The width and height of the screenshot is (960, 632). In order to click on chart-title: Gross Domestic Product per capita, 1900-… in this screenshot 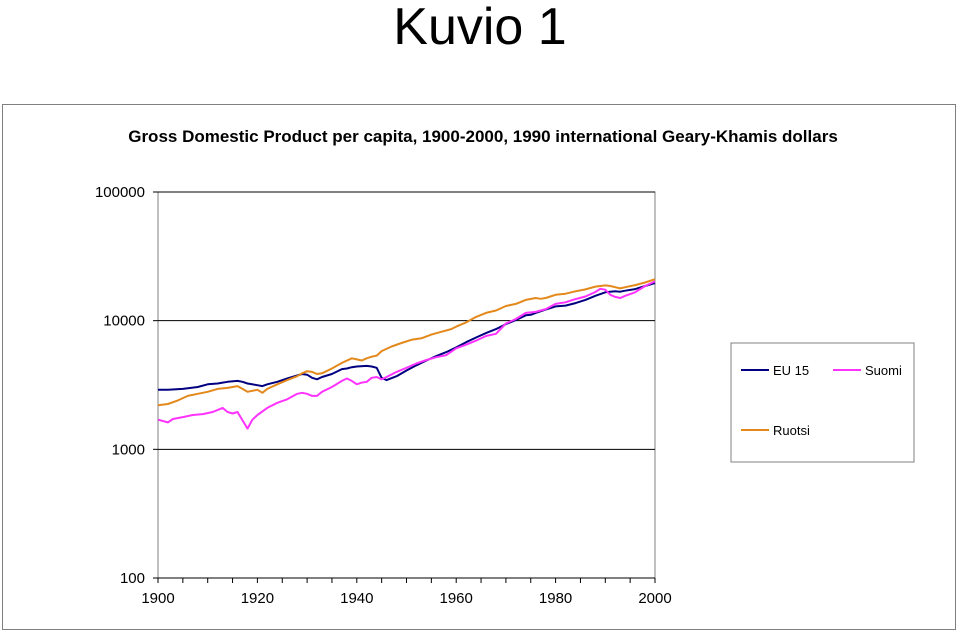, I will do `click(483, 136)`.